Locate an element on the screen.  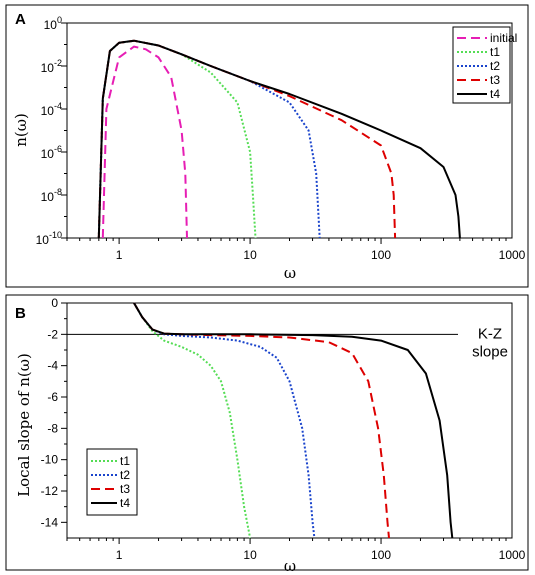
slope-line-t2 is located at coordinates (224, 420).